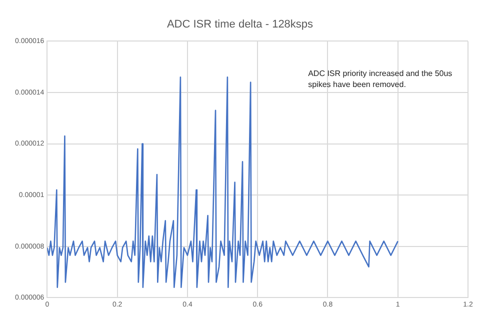 Image resolution: width=486 pixels, height=320 pixels. Describe the element at coordinates (240, 24) in the screenshot. I see `chart-title: ADC ISR time delta - 128ksps` at that location.